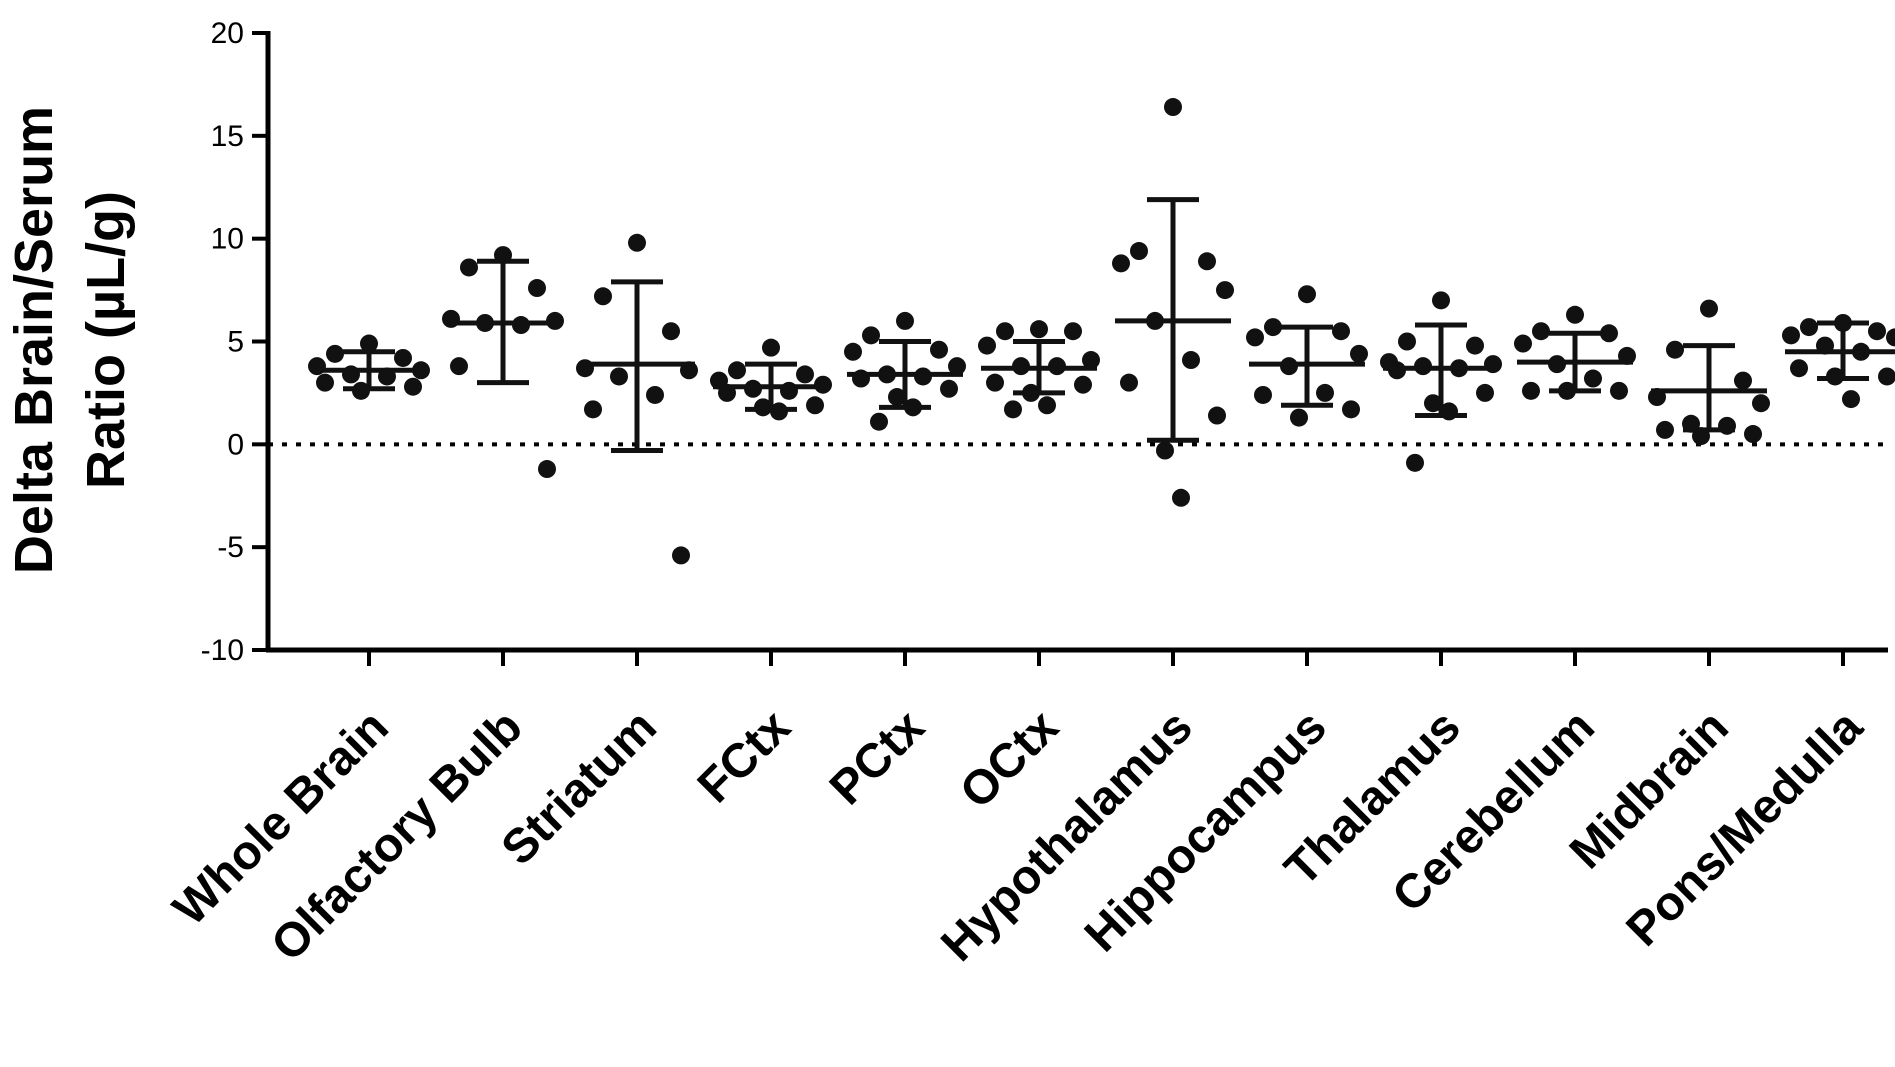 The image size is (1895, 1067). Describe the element at coordinates (1009, 759) in the screenshot. I see `category-label: OCtx` at that location.